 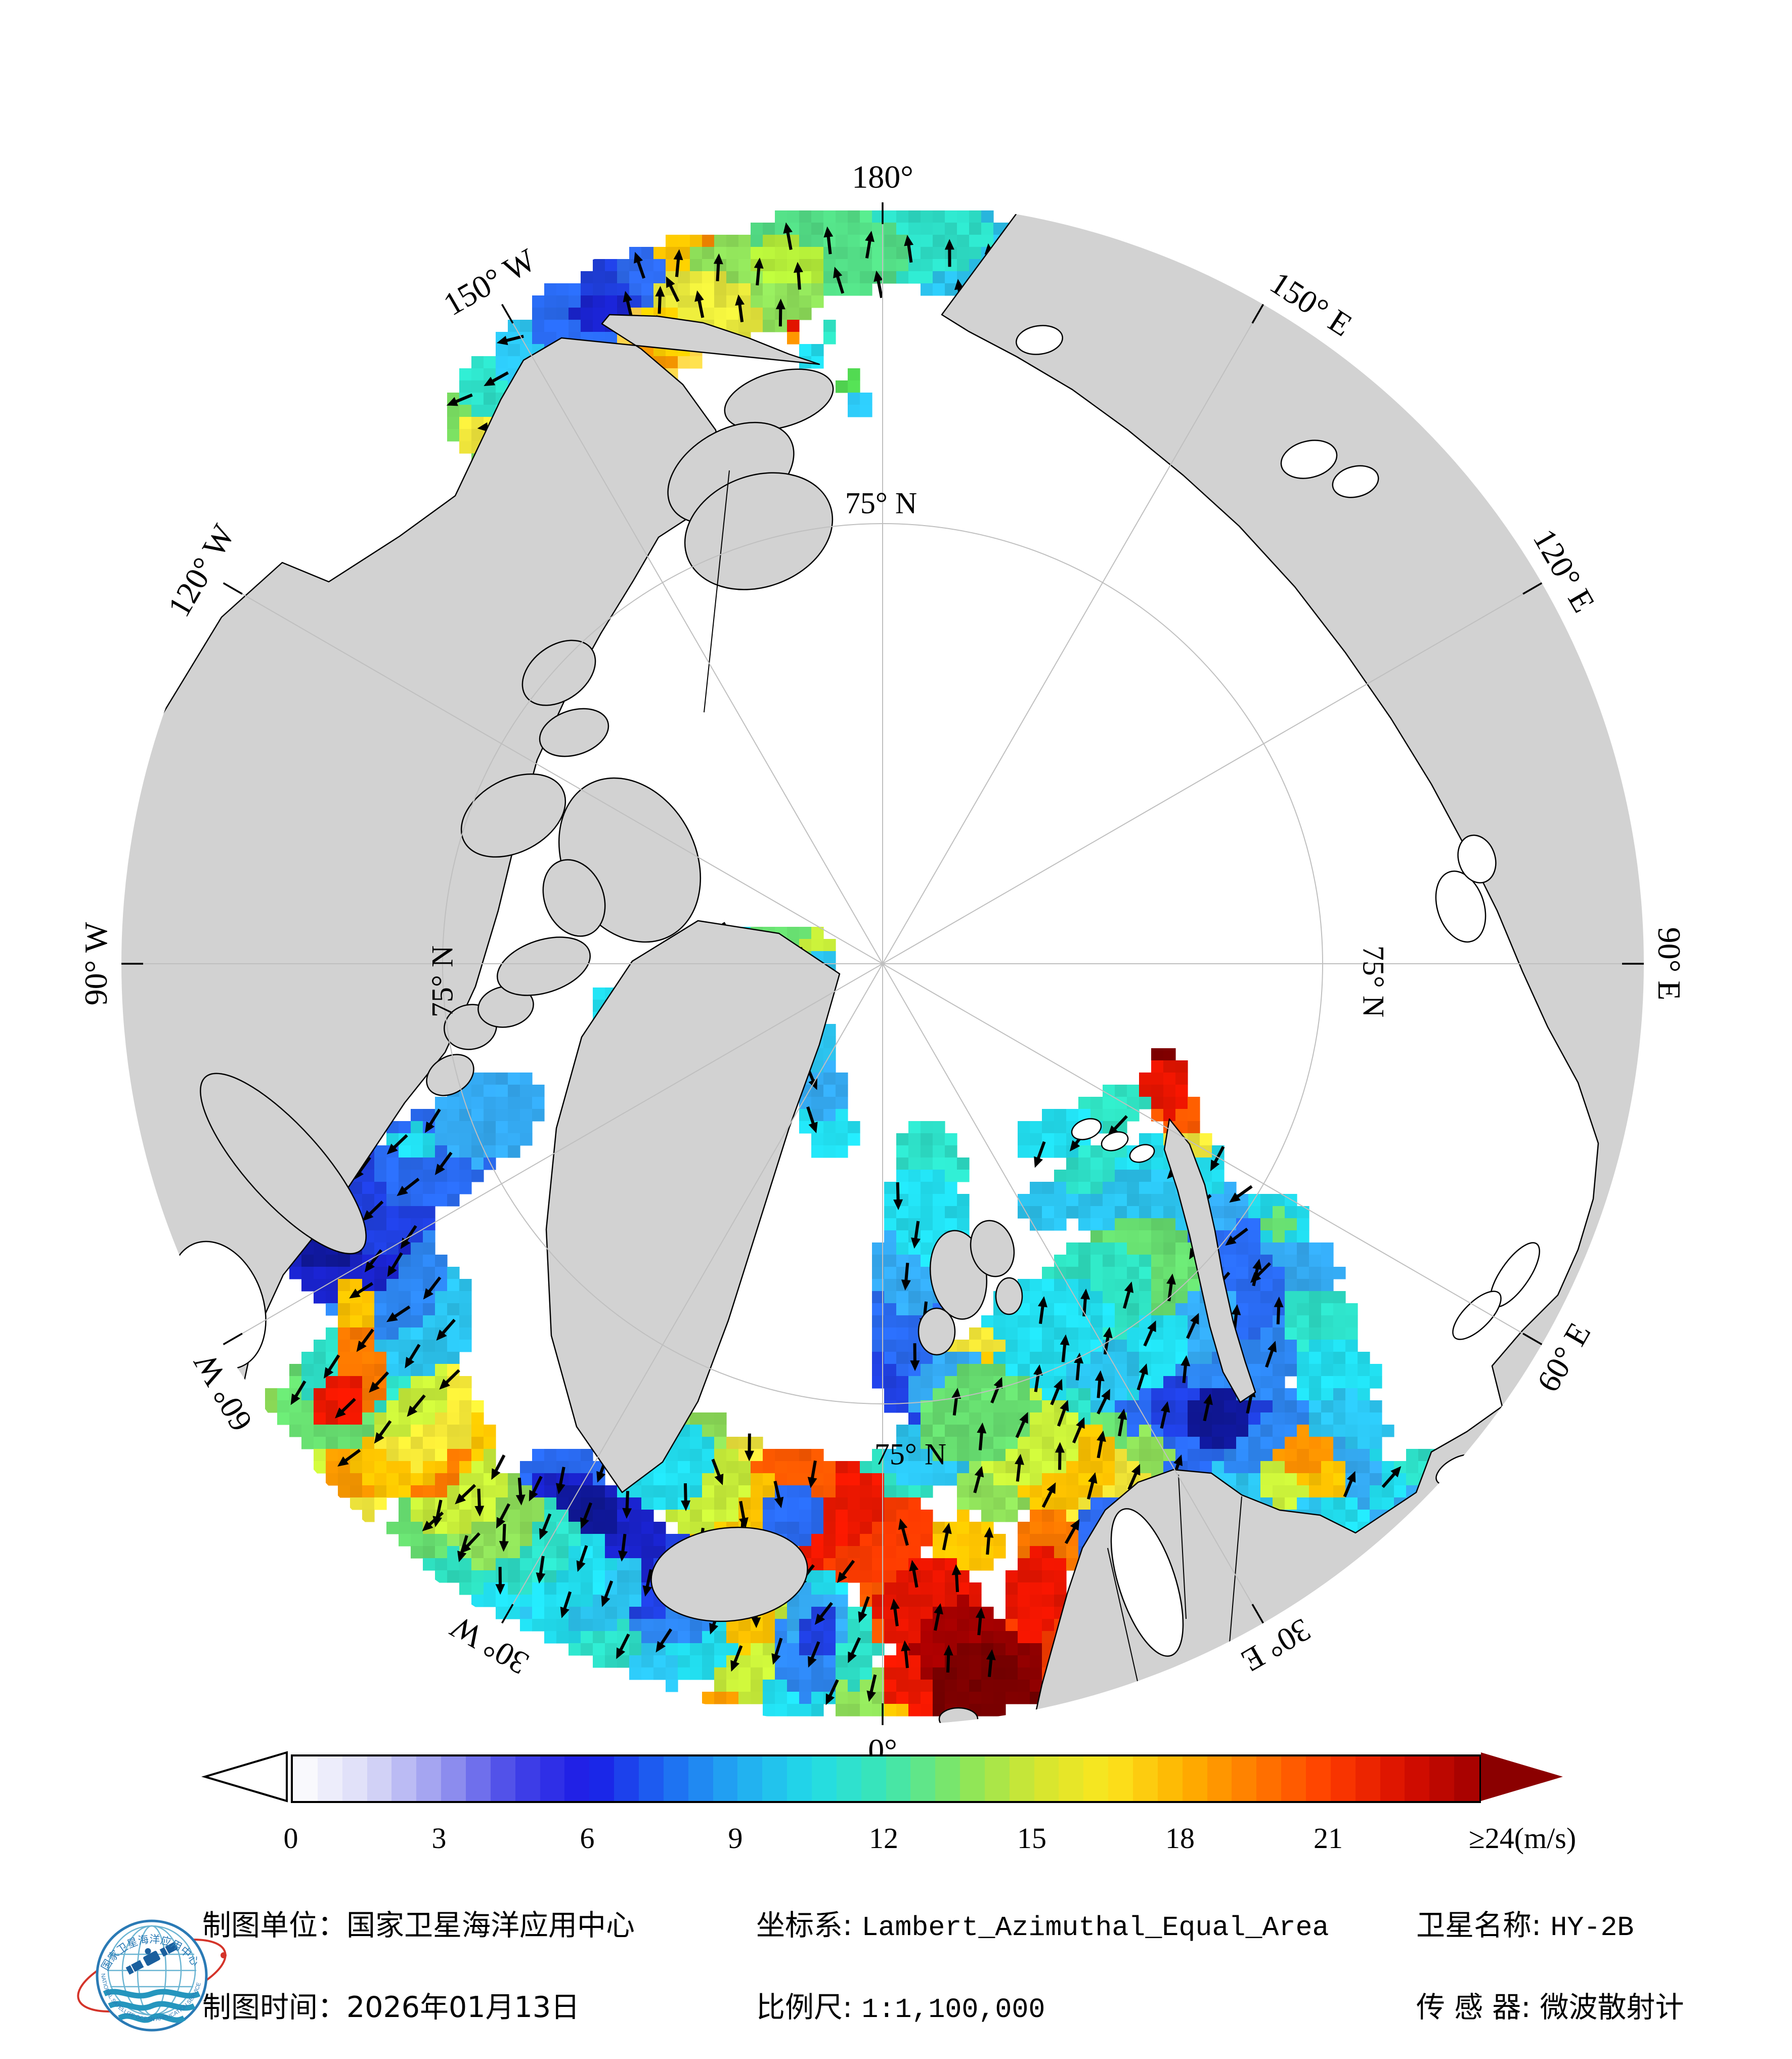 What do you see at coordinates (1483, 1925) in the screenshot?
I see `footer-field-label: 卫星名称:` at bounding box center [1483, 1925].